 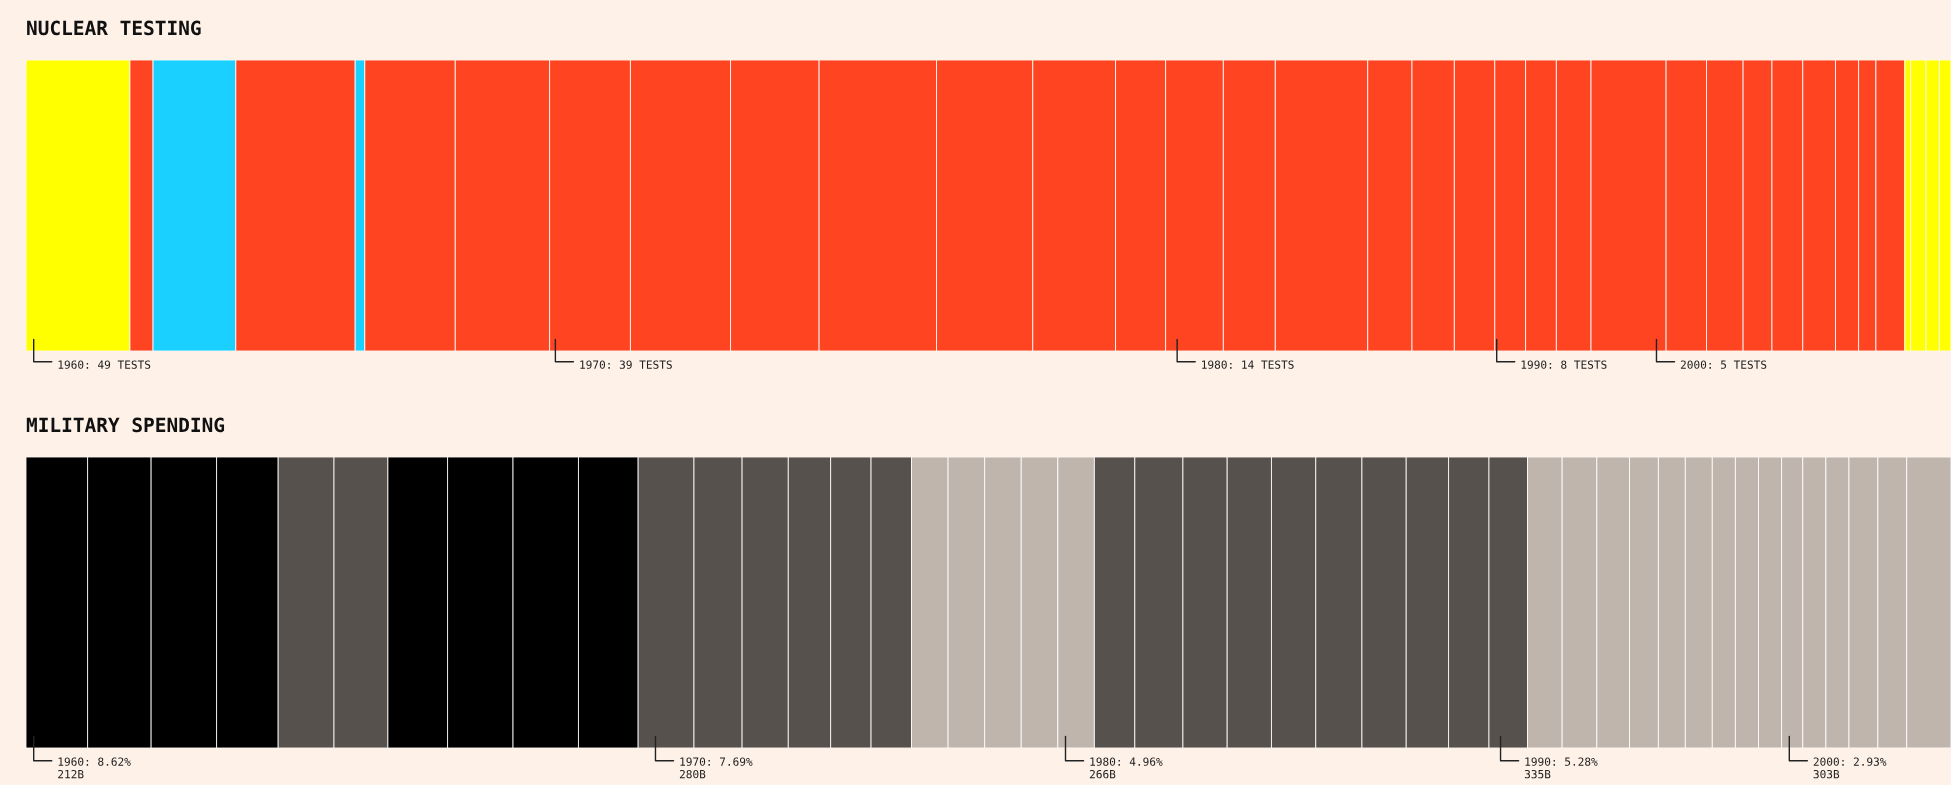 I want to click on text: 1990: 5.28% 335B, so click(x=1561, y=768).